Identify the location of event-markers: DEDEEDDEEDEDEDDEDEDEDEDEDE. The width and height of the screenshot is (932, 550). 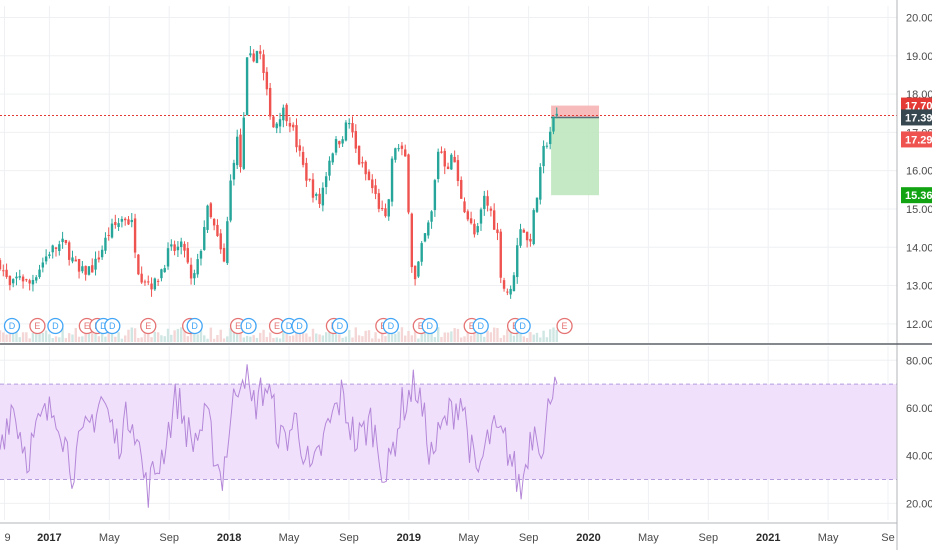
(288, 326).